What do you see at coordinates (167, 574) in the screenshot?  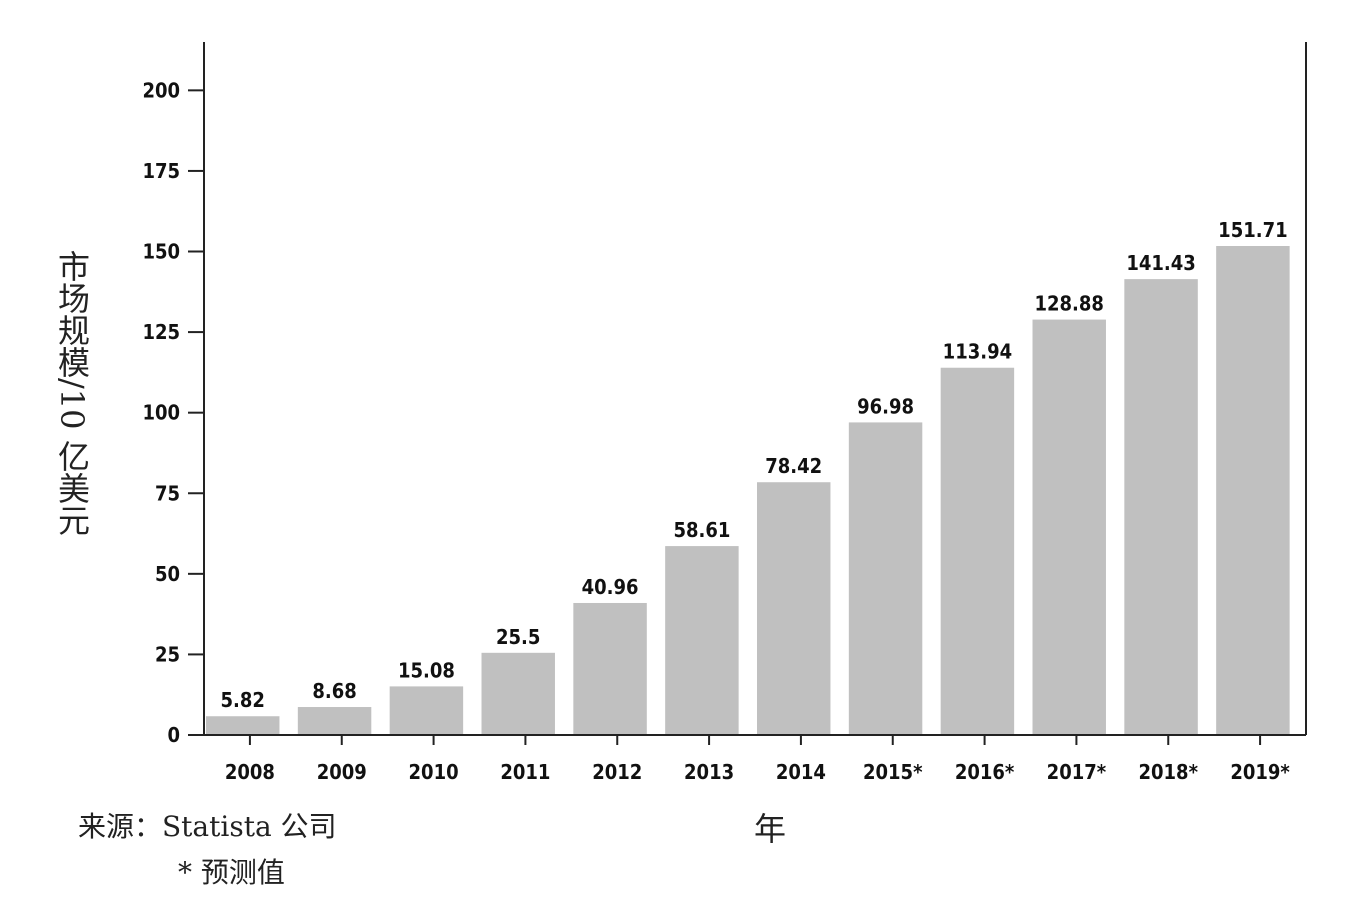 I see `y-tick-label: 50` at bounding box center [167, 574].